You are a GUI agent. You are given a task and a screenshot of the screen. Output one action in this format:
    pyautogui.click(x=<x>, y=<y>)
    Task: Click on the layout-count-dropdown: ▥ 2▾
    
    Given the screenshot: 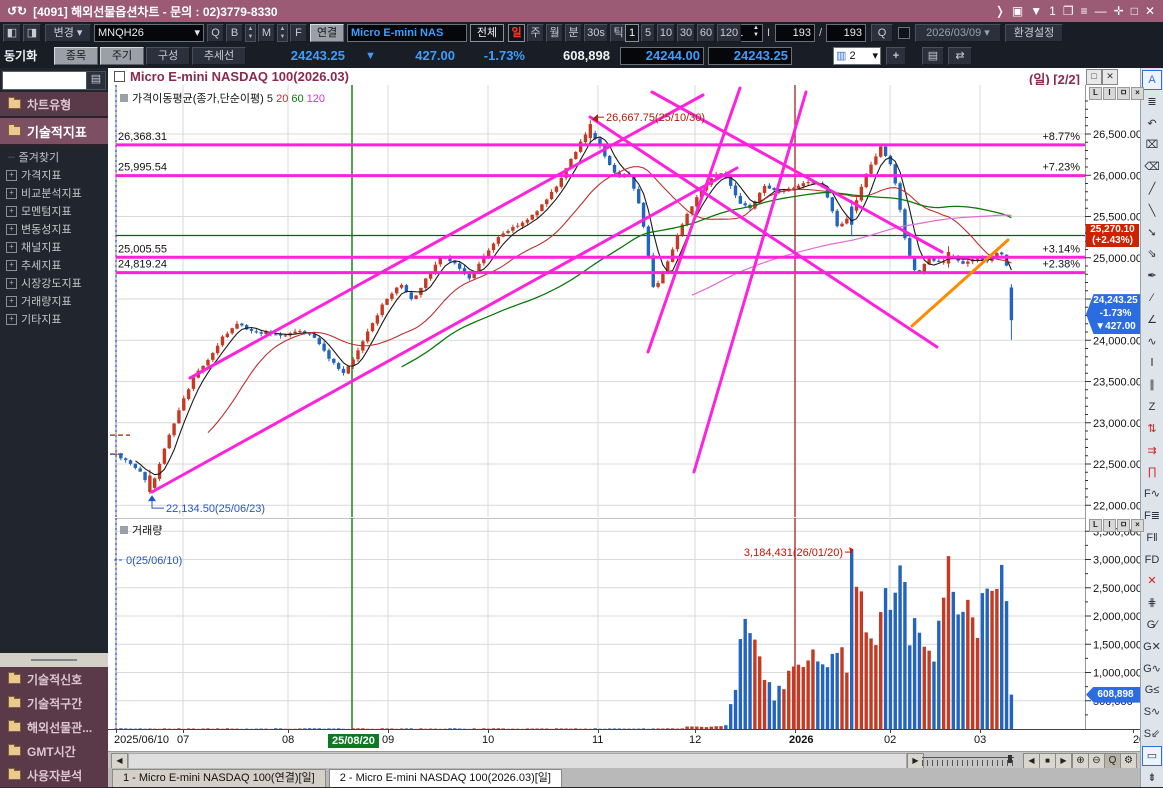 What is the action you would take?
    pyautogui.click(x=857, y=56)
    